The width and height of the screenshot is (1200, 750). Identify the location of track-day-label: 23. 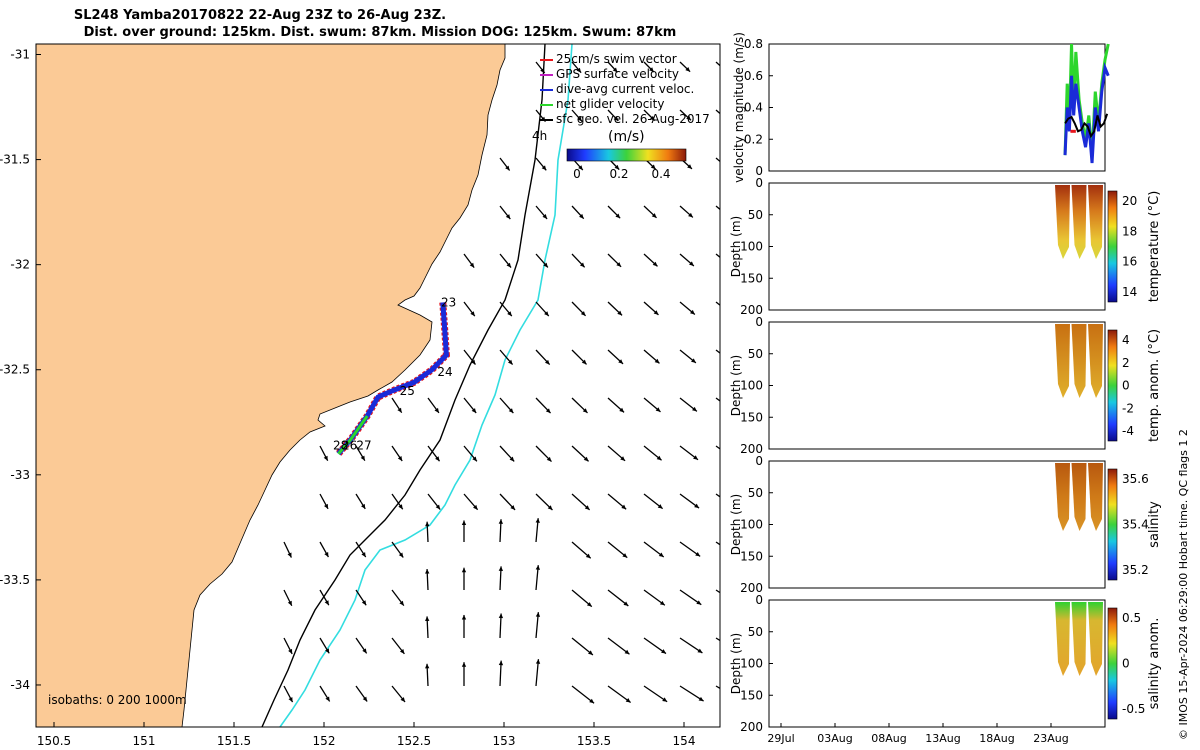
(448, 303).